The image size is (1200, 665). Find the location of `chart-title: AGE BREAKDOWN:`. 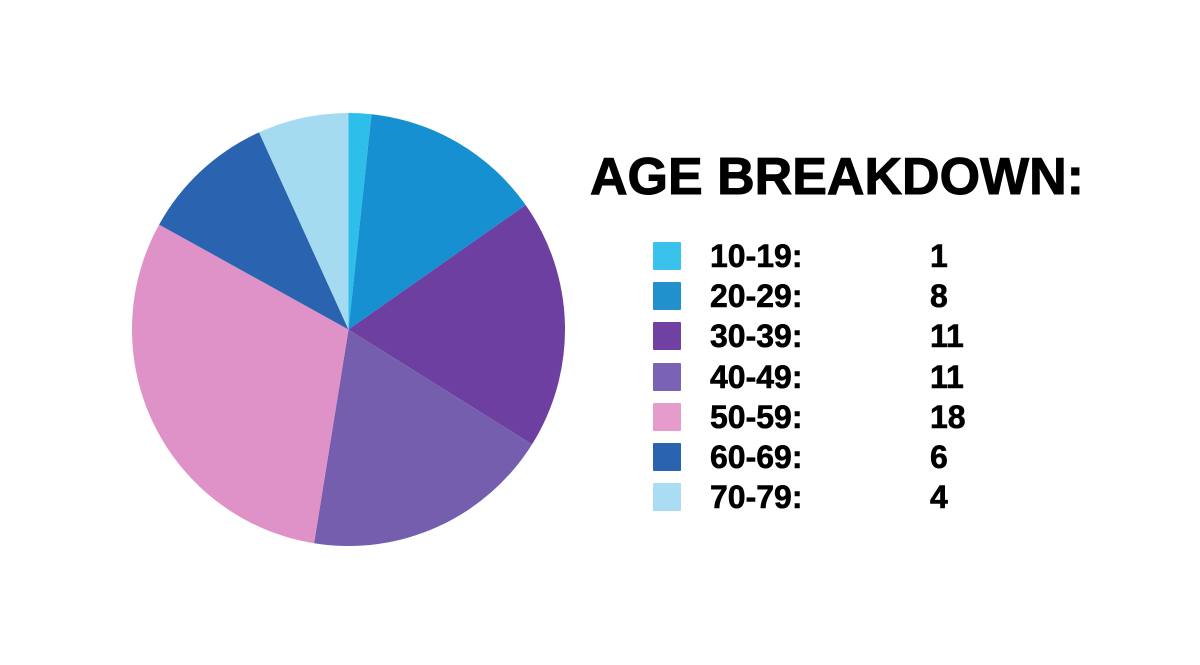

chart-title: AGE BREAKDOWN: is located at coordinates (837, 177).